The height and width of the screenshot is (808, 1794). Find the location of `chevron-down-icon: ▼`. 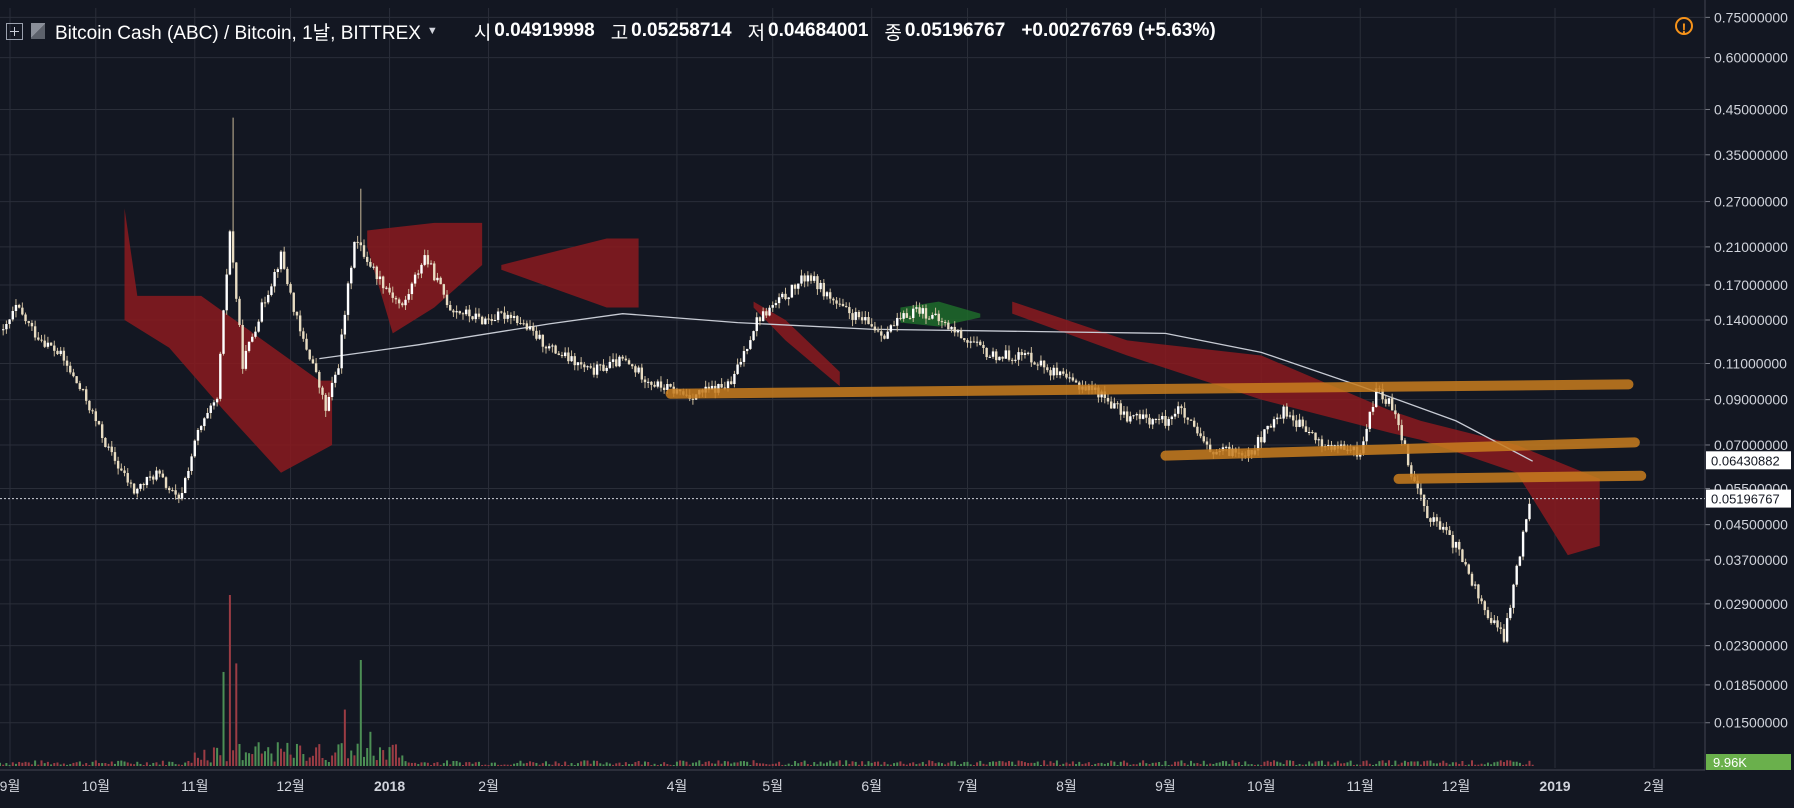

chevron-down-icon: ▼ is located at coordinates (432, 31).